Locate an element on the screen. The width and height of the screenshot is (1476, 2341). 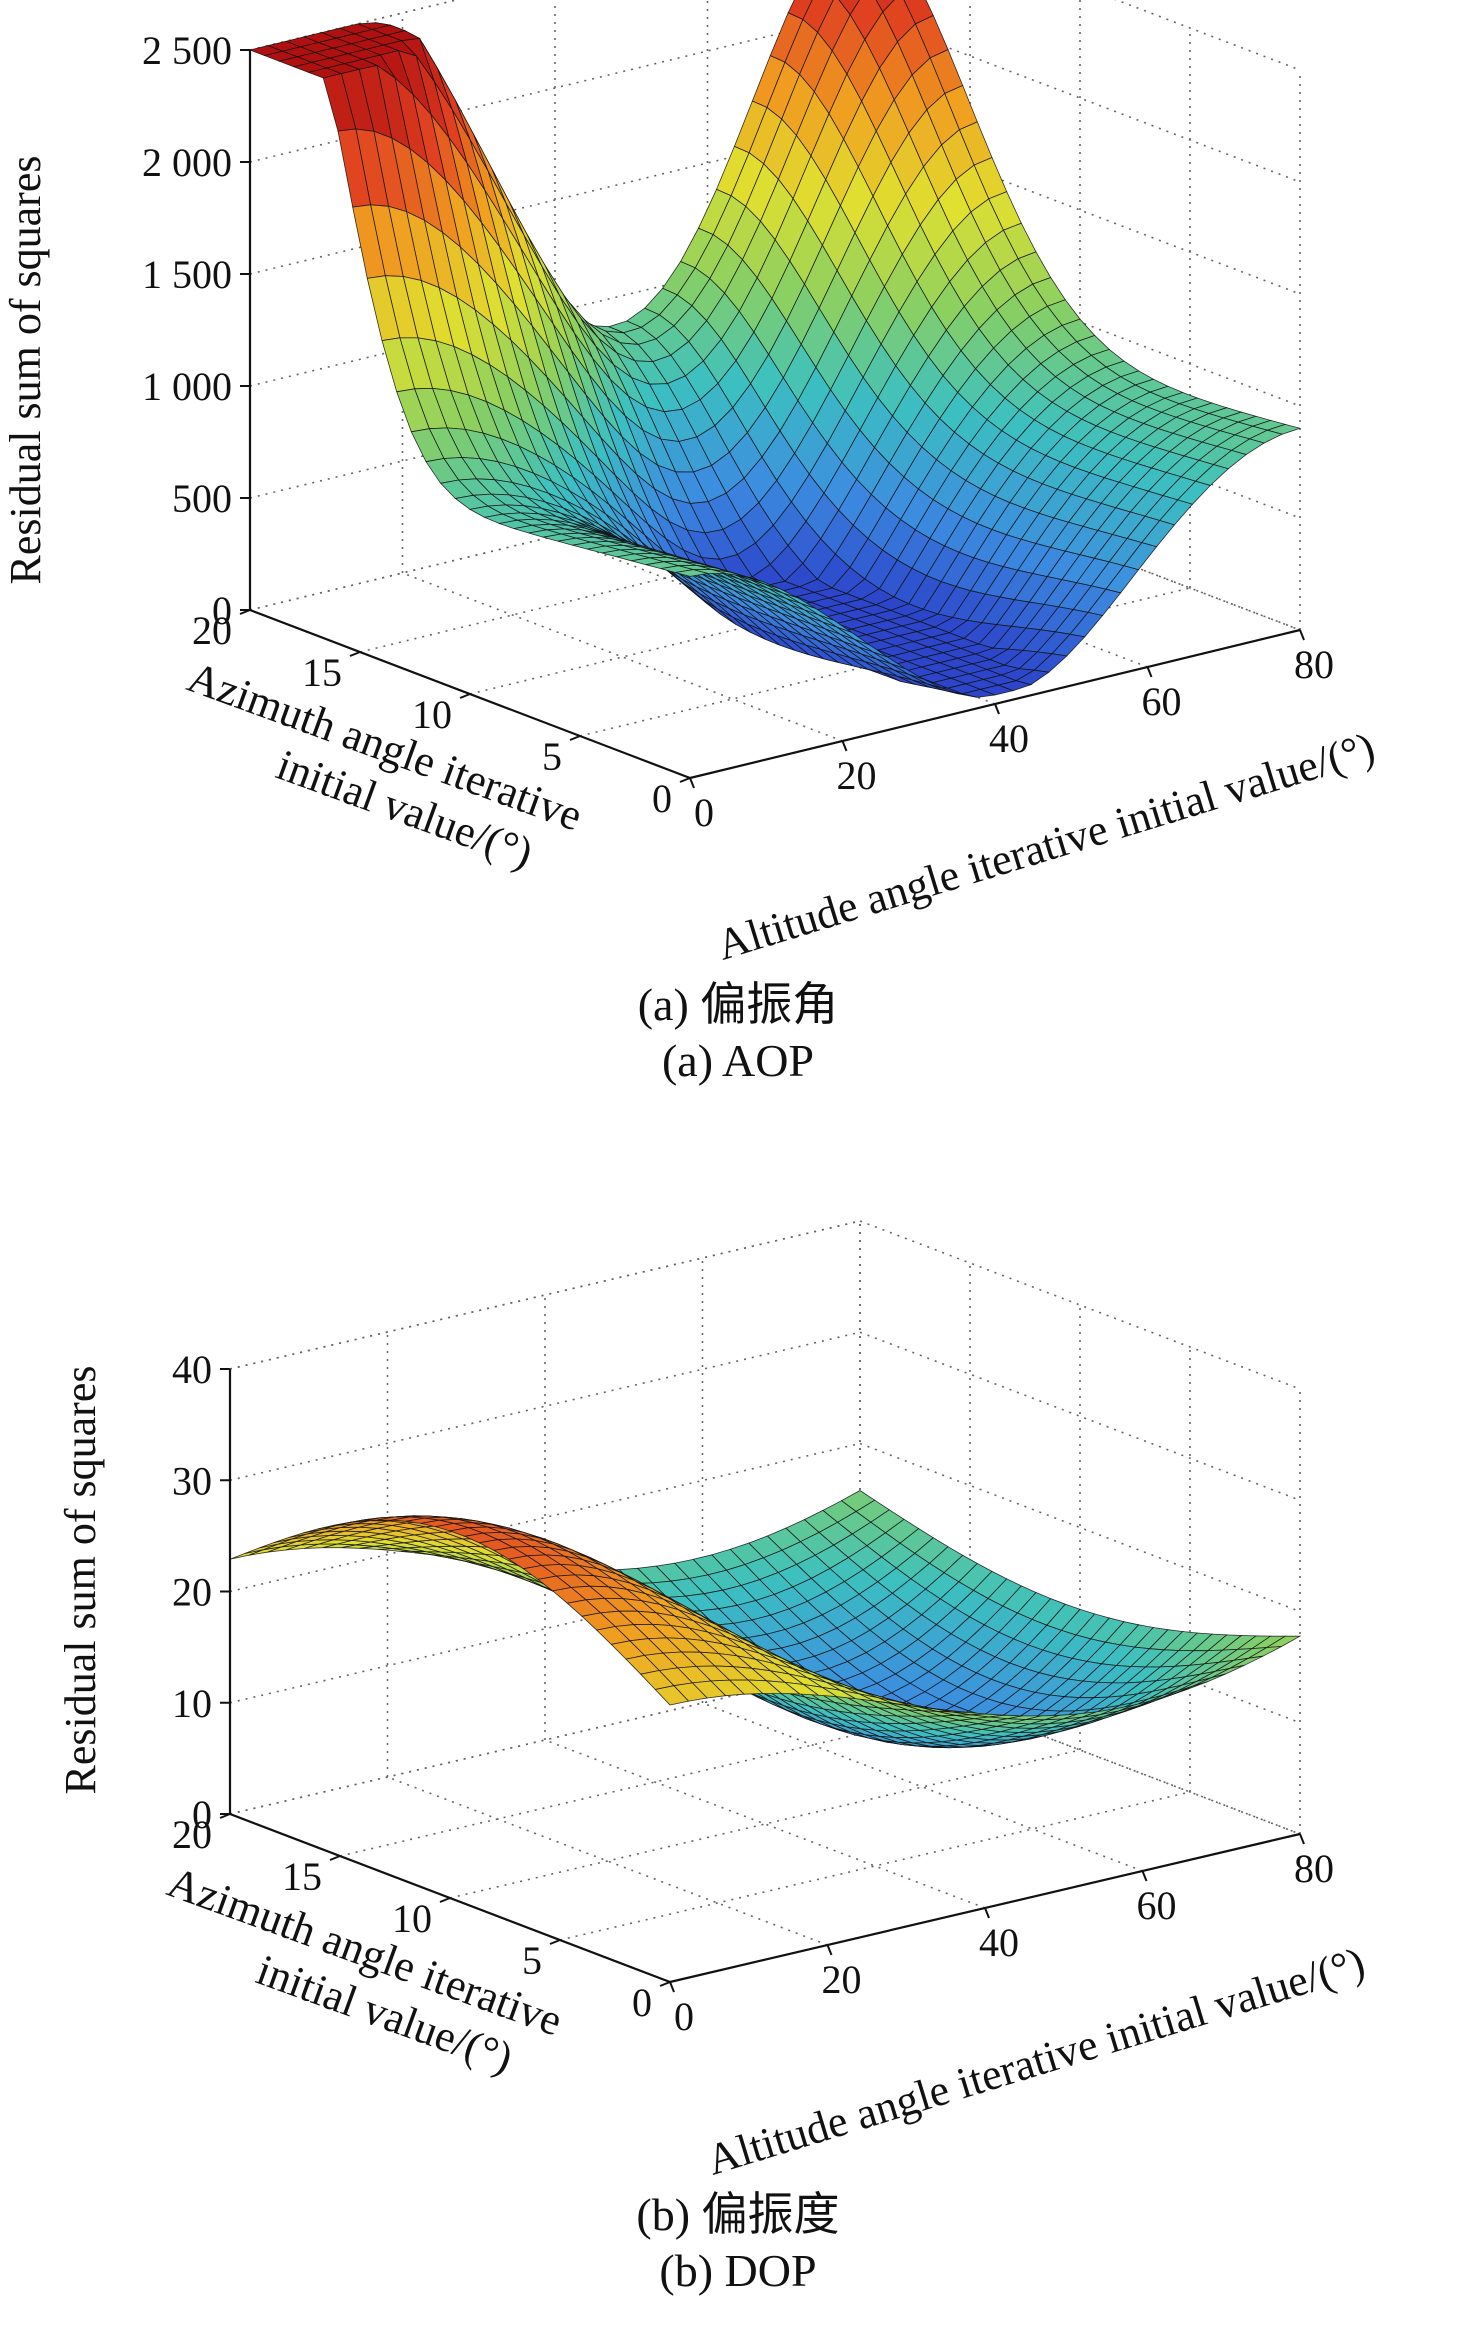
z-tick-label: 40 is located at coordinates (192, 1369).